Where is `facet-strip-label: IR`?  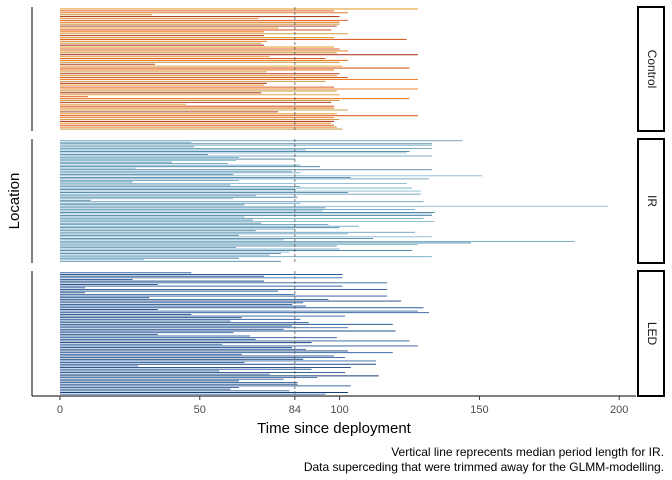 facet-strip-label: IR is located at coordinates (652, 201).